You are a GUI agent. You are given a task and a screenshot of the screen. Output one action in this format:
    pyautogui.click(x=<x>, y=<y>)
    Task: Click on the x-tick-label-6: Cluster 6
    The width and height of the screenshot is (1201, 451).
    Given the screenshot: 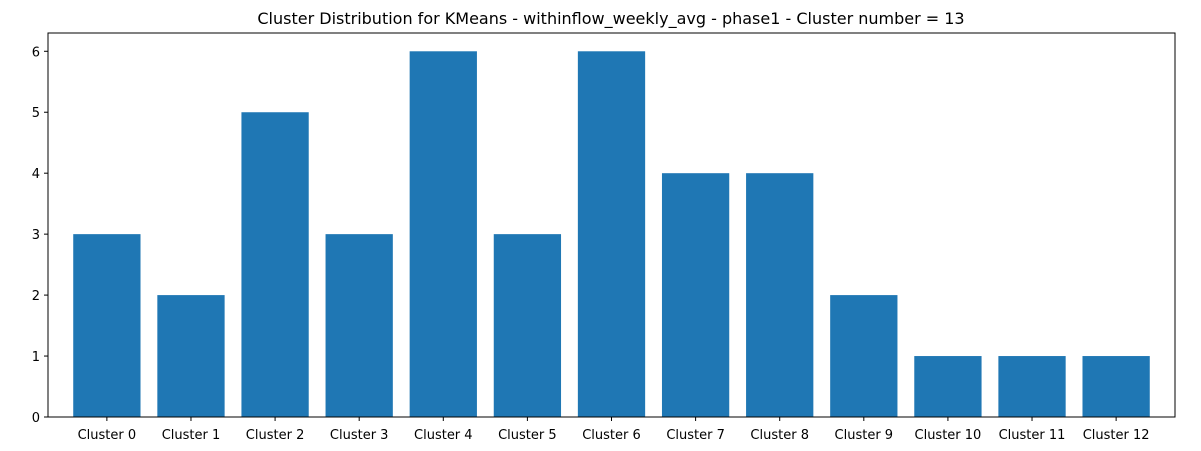 What is the action you would take?
    pyautogui.click(x=611, y=435)
    